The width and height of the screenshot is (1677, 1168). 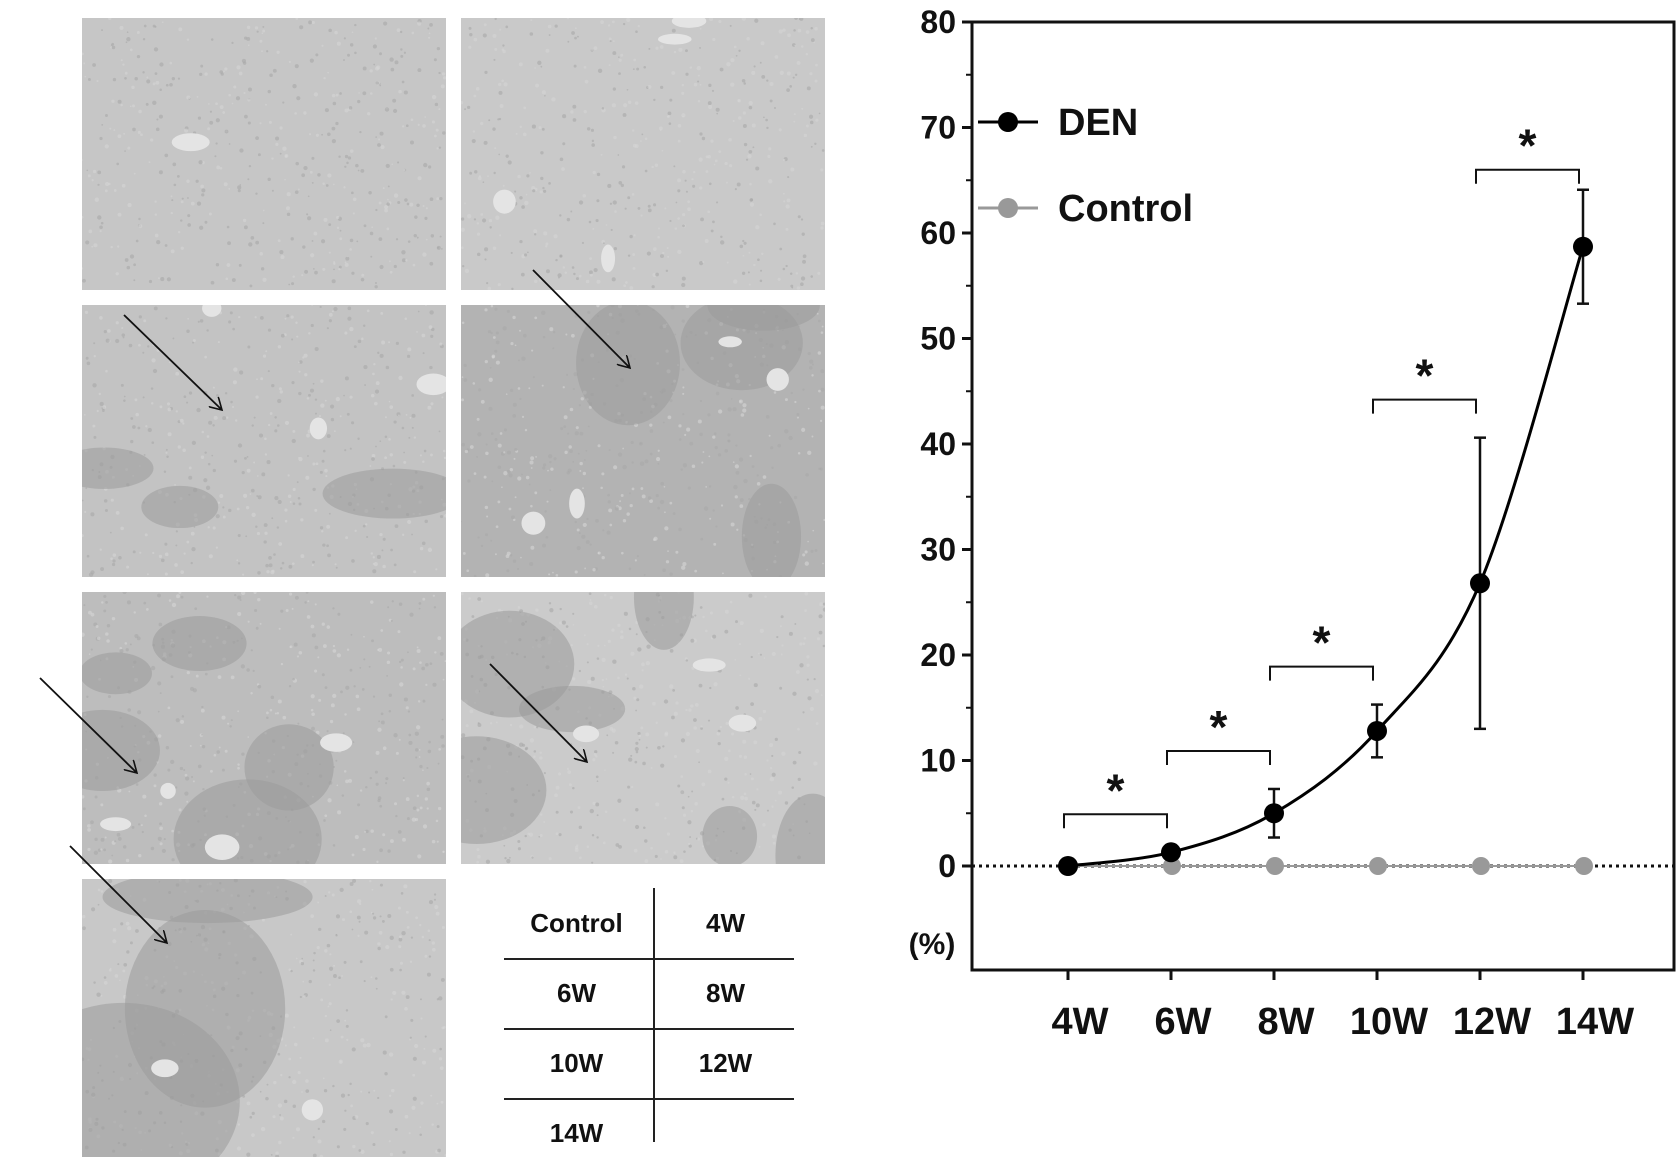 I want to click on y-tick-label: 60, so click(x=938, y=233).